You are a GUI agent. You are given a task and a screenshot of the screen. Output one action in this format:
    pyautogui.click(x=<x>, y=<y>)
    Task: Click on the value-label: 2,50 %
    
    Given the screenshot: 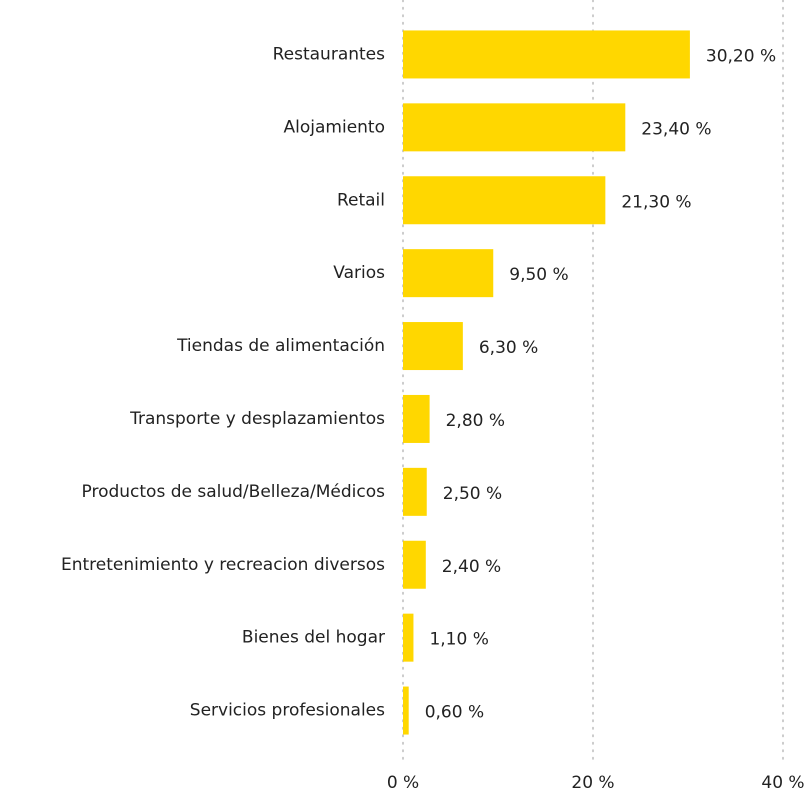 What is the action you would take?
    pyautogui.click(x=472, y=494)
    